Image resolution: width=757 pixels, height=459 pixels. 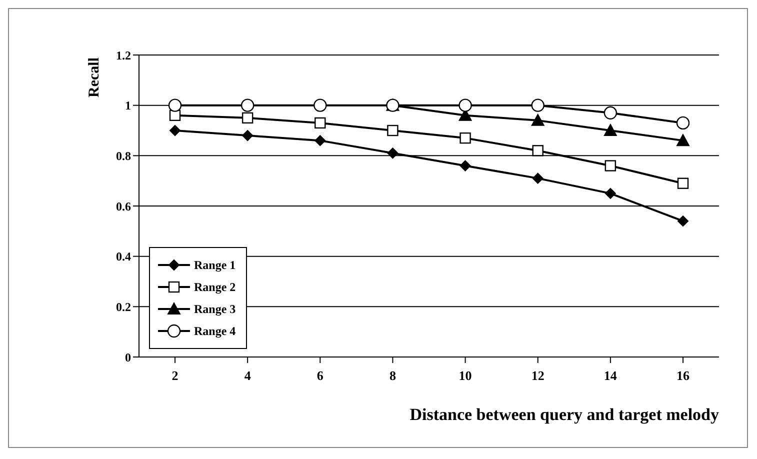 What do you see at coordinates (611, 376) in the screenshot?
I see `x-tick-label: 14` at bounding box center [611, 376].